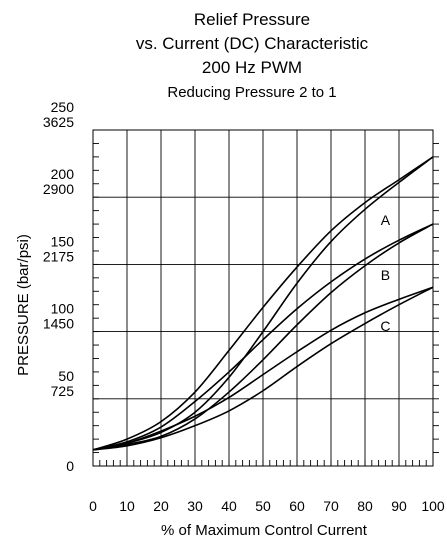  I want to click on y-tick-label-bar: 100, so click(63, 309).